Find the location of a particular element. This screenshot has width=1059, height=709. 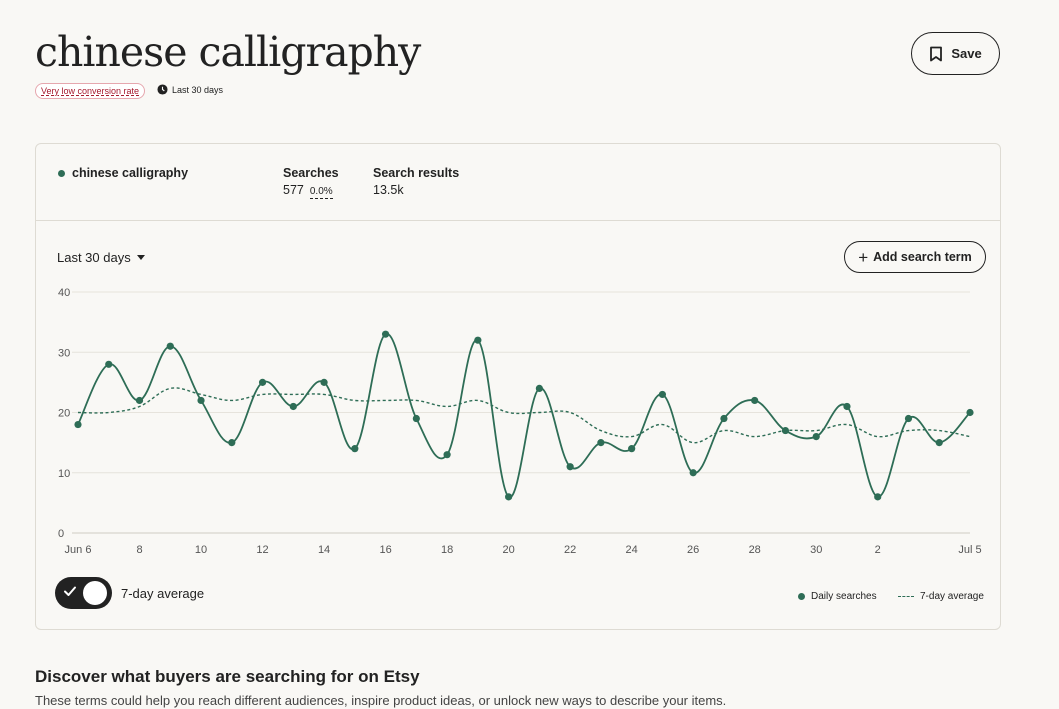

save-button: Save is located at coordinates (955, 53).